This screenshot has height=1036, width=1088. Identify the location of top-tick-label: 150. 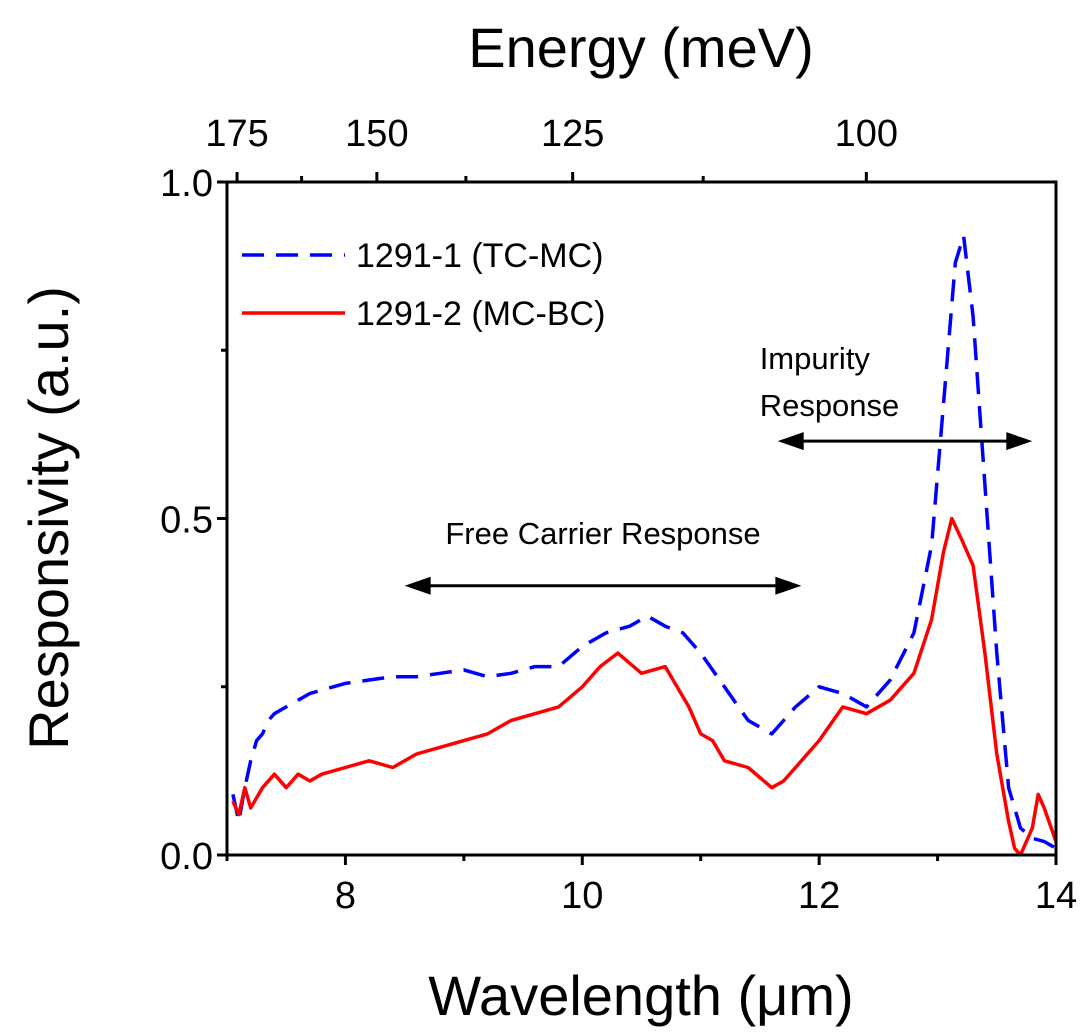
(376, 134).